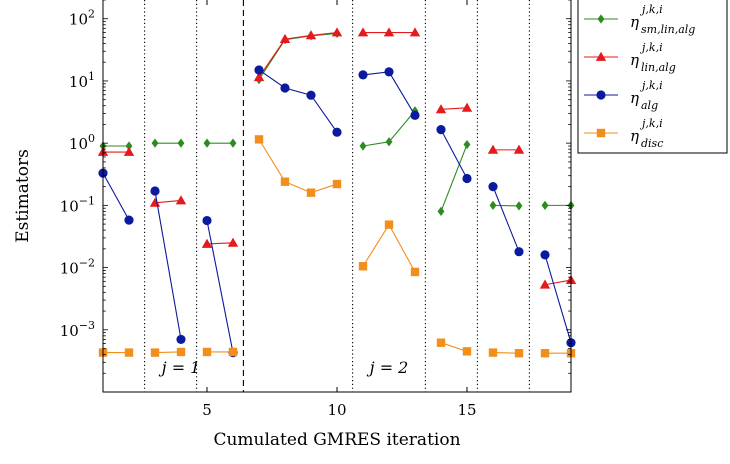 This screenshot has width=730, height=464. Describe the element at coordinates (23, 196) in the screenshot. I see `y-axis-title: Estimators` at that location.